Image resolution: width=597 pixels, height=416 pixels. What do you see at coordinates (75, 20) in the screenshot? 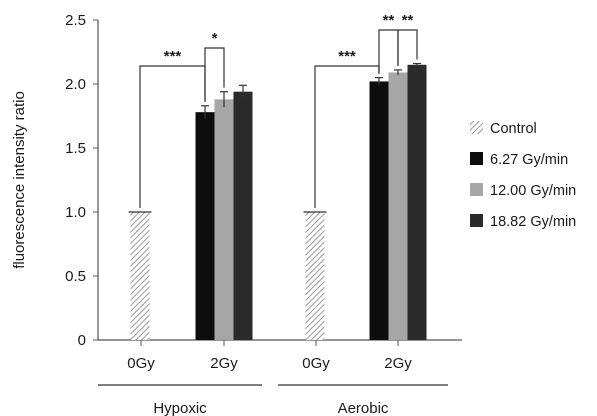
I see `y-tick-label: 2.5` at bounding box center [75, 20].